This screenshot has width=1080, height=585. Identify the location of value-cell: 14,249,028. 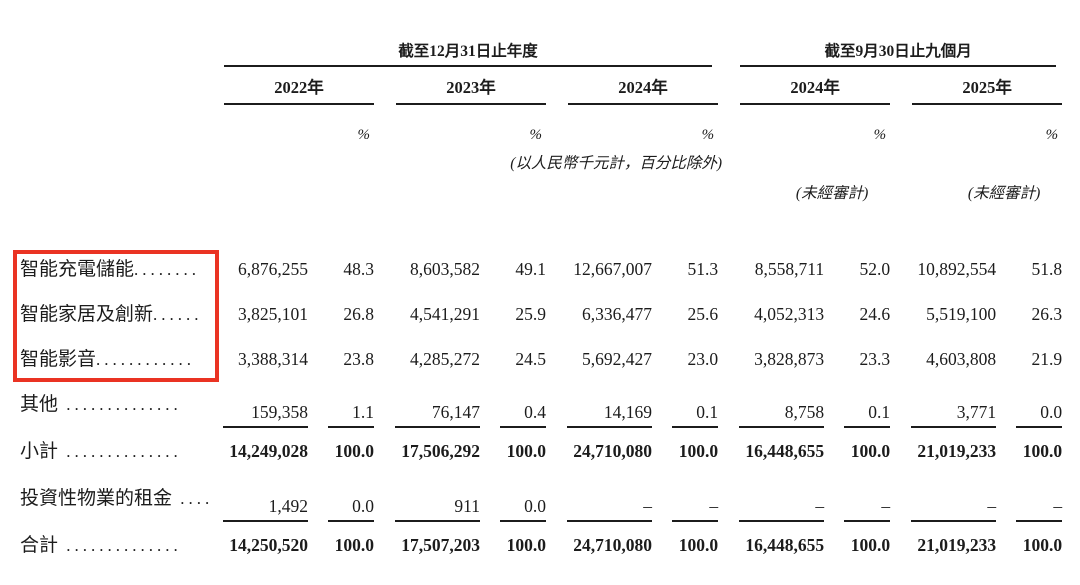
(268, 451).